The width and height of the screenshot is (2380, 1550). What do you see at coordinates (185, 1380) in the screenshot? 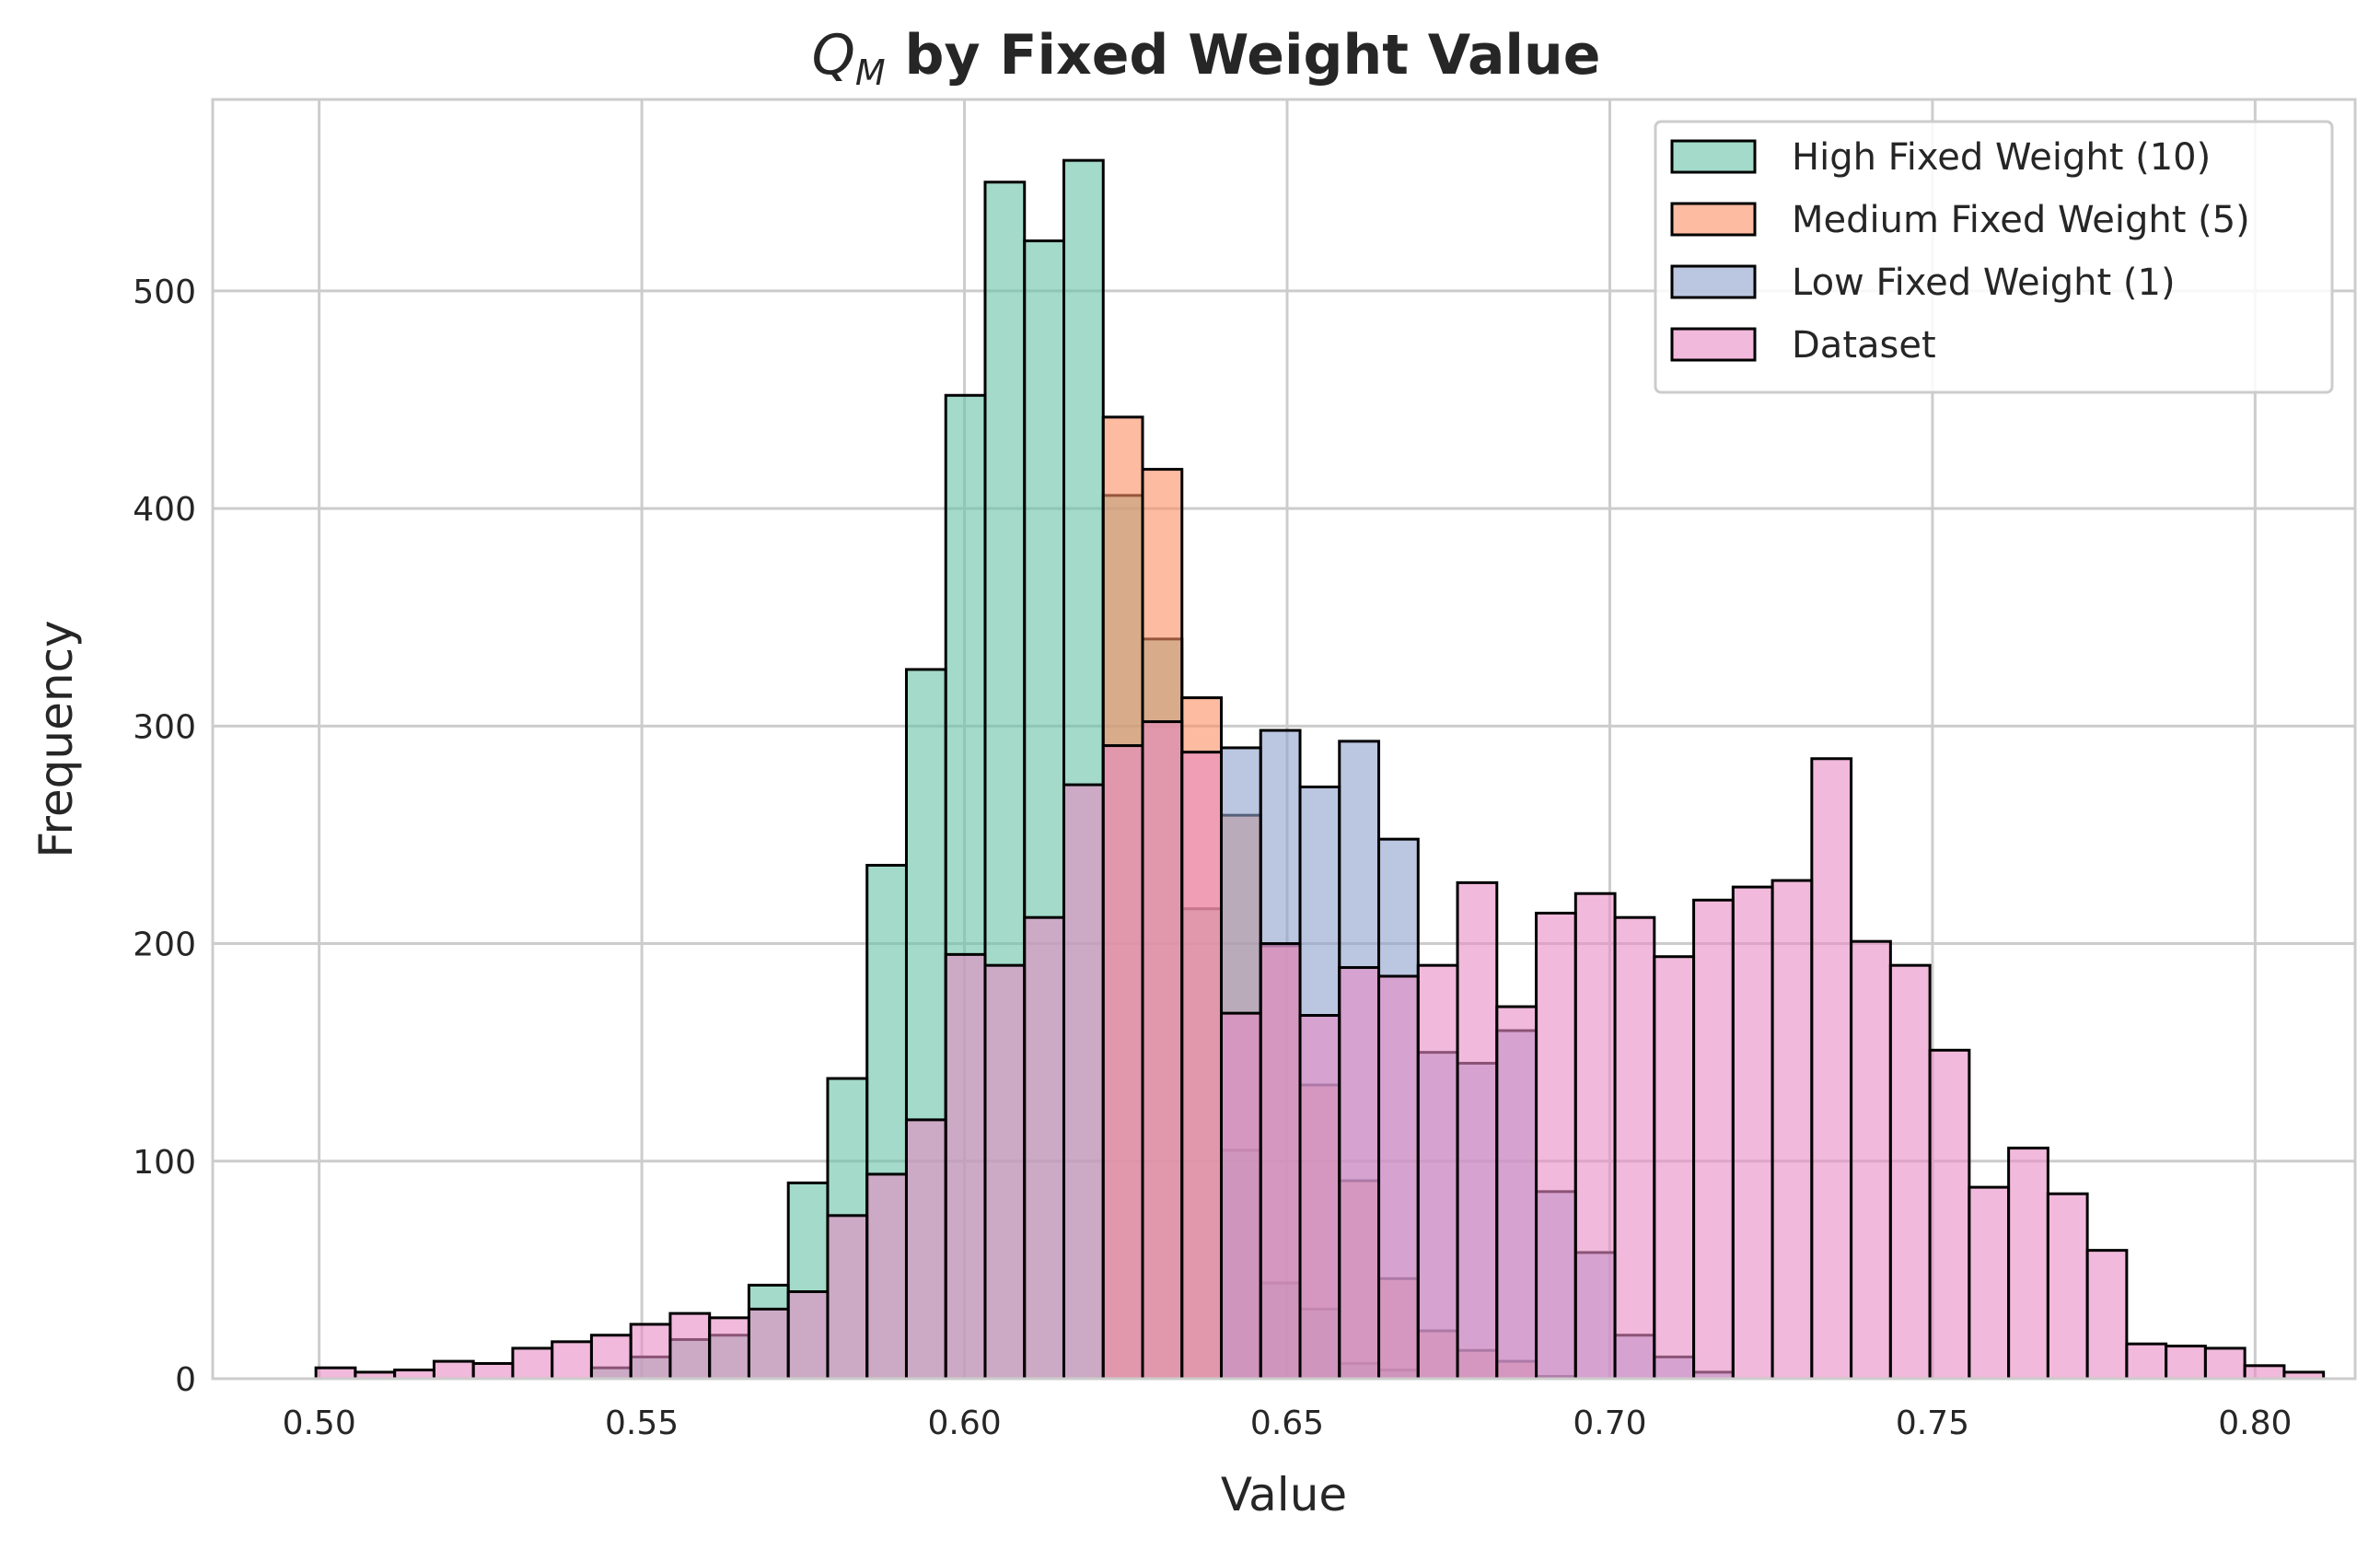
I see `y-tick-label: 0` at bounding box center [185, 1380].